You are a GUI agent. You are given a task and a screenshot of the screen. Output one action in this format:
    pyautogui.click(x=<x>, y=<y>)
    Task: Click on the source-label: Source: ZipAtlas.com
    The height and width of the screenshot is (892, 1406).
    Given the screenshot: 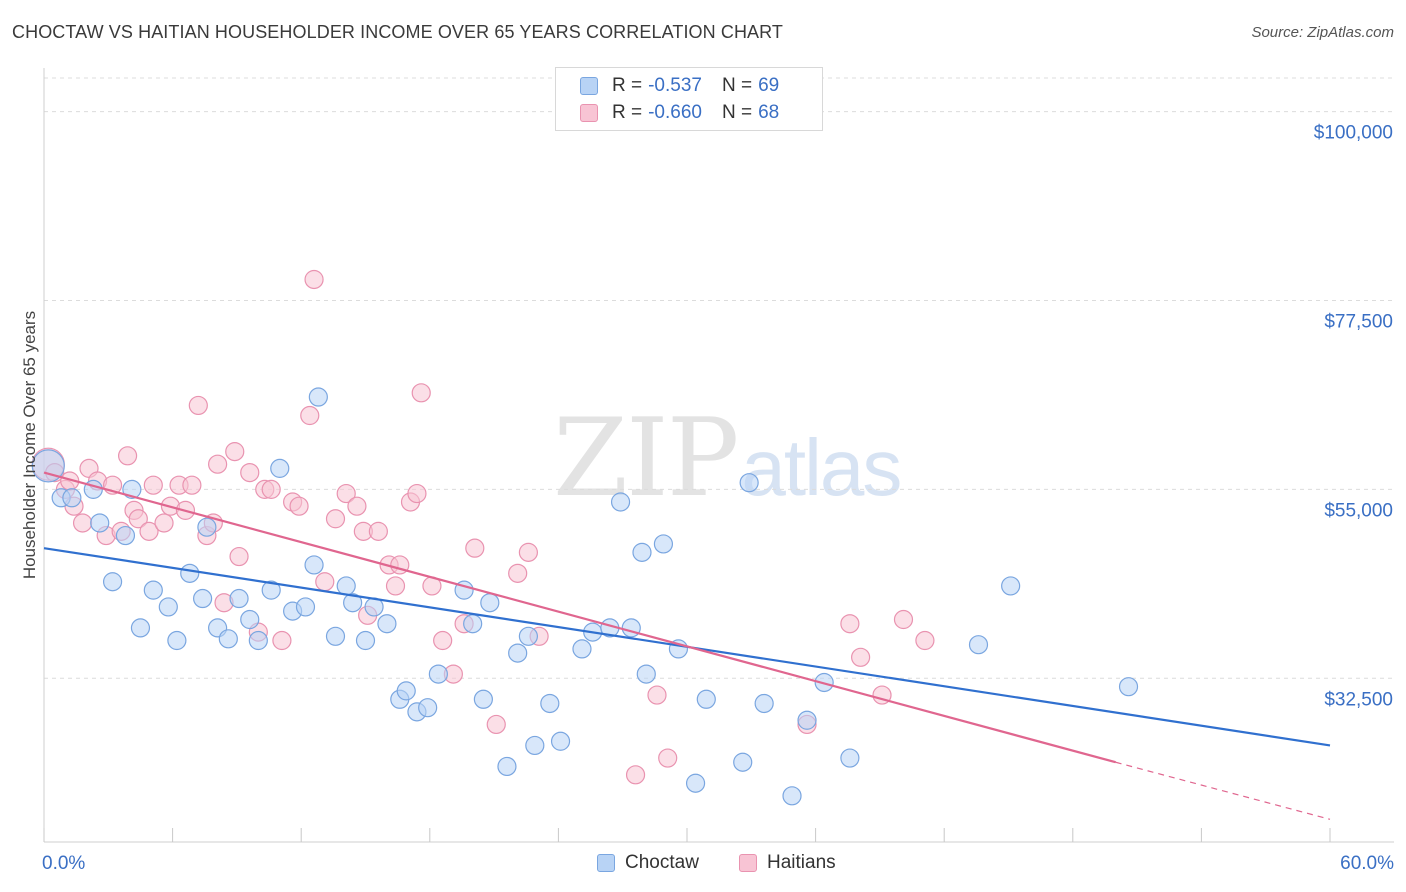 What is the action you would take?
    pyautogui.click(x=1322, y=32)
    